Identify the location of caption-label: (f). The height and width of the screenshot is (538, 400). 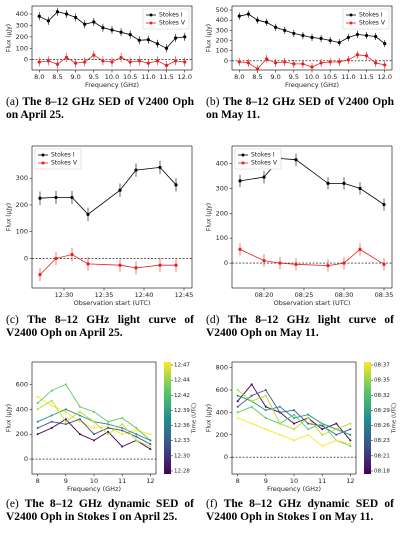
(212, 504).